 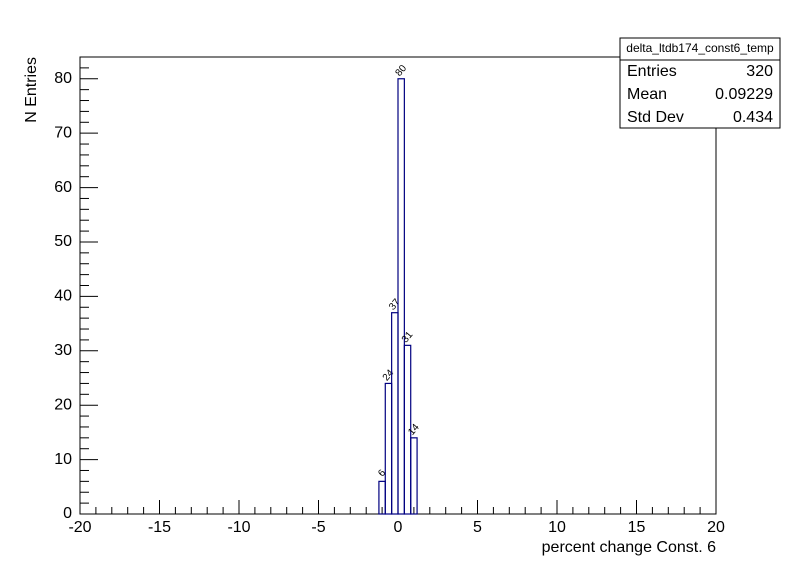 I want to click on x-tick-label: -5, so click(x=318, y=527).